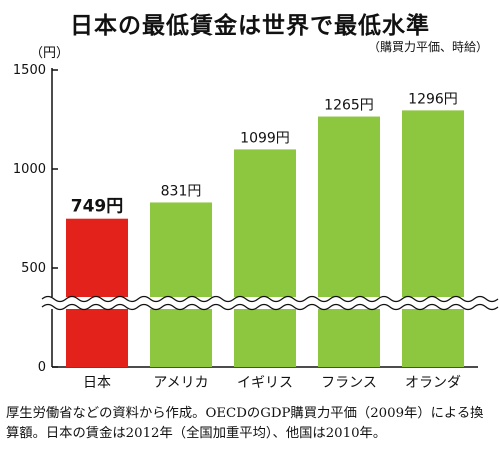 Image resolution: width=500 pixels, height=451 pixels. I want to click on category-label: アメリカ, so click(180, 383).